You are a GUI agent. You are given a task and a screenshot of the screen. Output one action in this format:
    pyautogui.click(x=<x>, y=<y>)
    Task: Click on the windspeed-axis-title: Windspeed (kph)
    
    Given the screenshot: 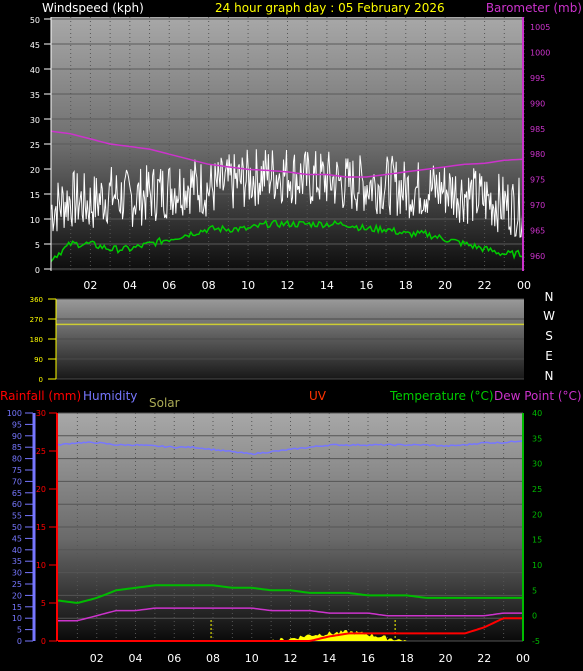 What is the action you would take?
    pyautogui.click(x=93, y=8)
    